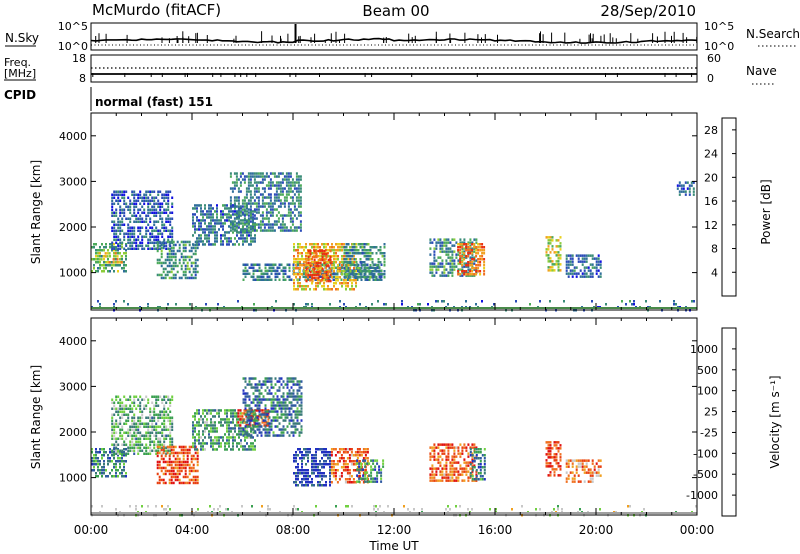 Image resolution: width=800 pixels, height=554 pixels. Describe the element at coordinates (20, 73) in the screenshot. I see `freq-label-line2: [MHz]` at that location.